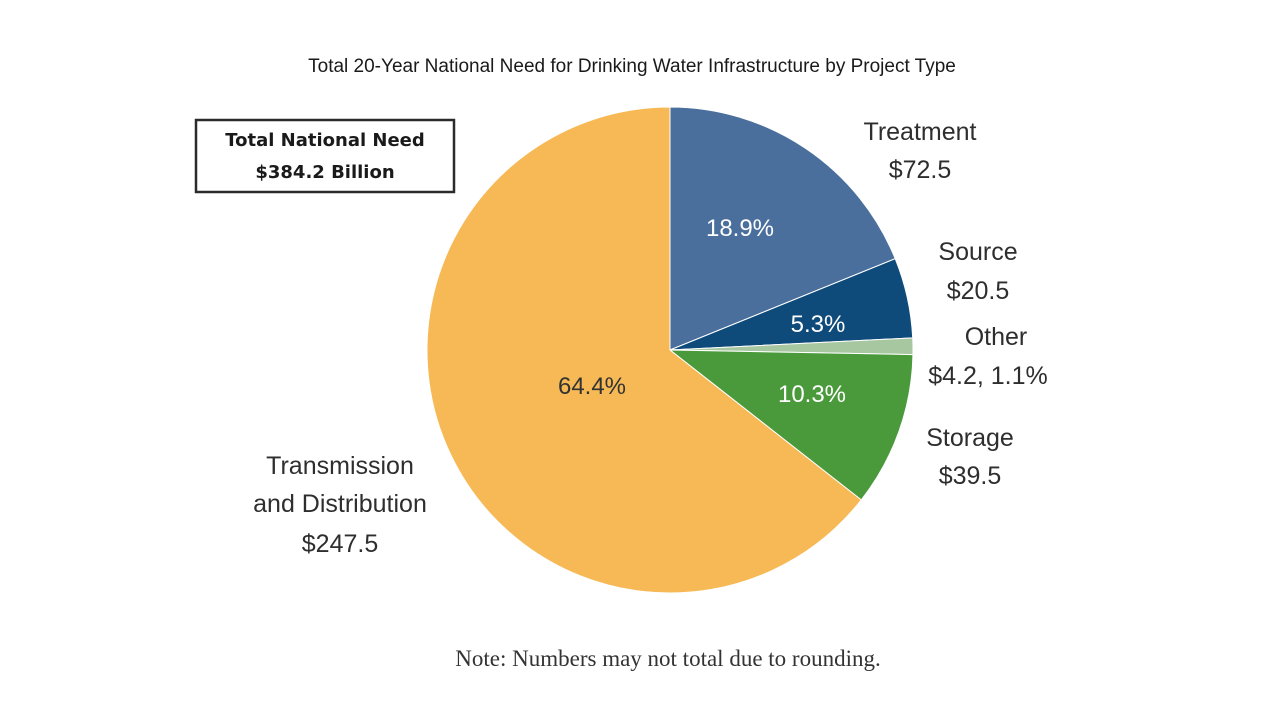 The width and height of the screenshot is (1280, 720). Describe the element at coordinates (977, 252) in the screenshot. I see `label-source-name: Source` at that location.